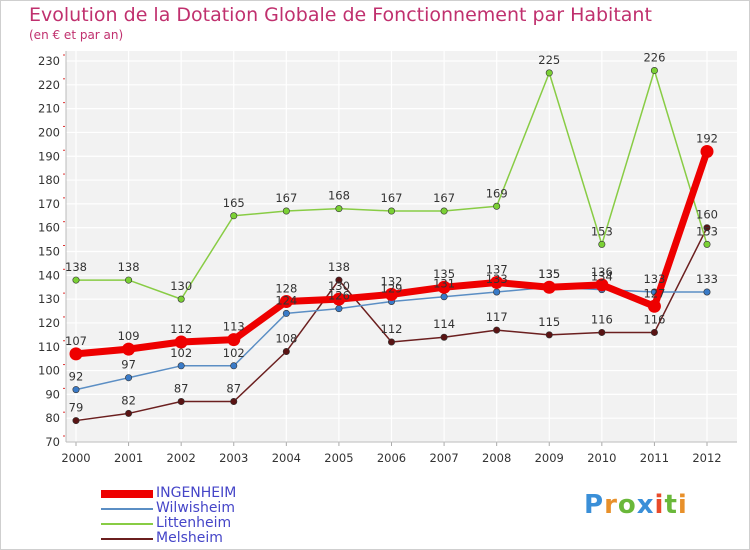 The height and width of the screenshot is (550, 750). Describe the element at coordinates (52, 442) in the screenshot. I see `y-tick-label: 70` at that location.